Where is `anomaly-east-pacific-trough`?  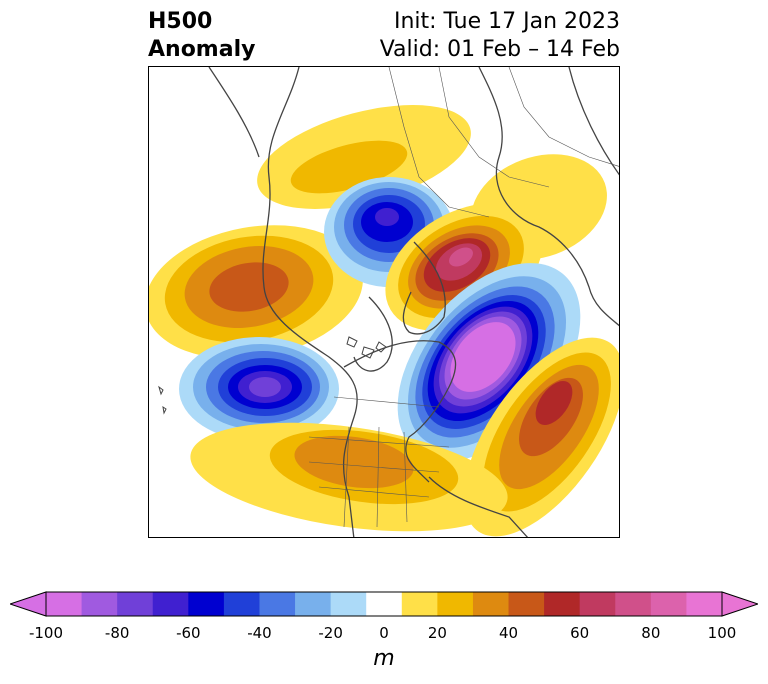 anomaly-east-pacific-trough is located at coordinates (259, 389).